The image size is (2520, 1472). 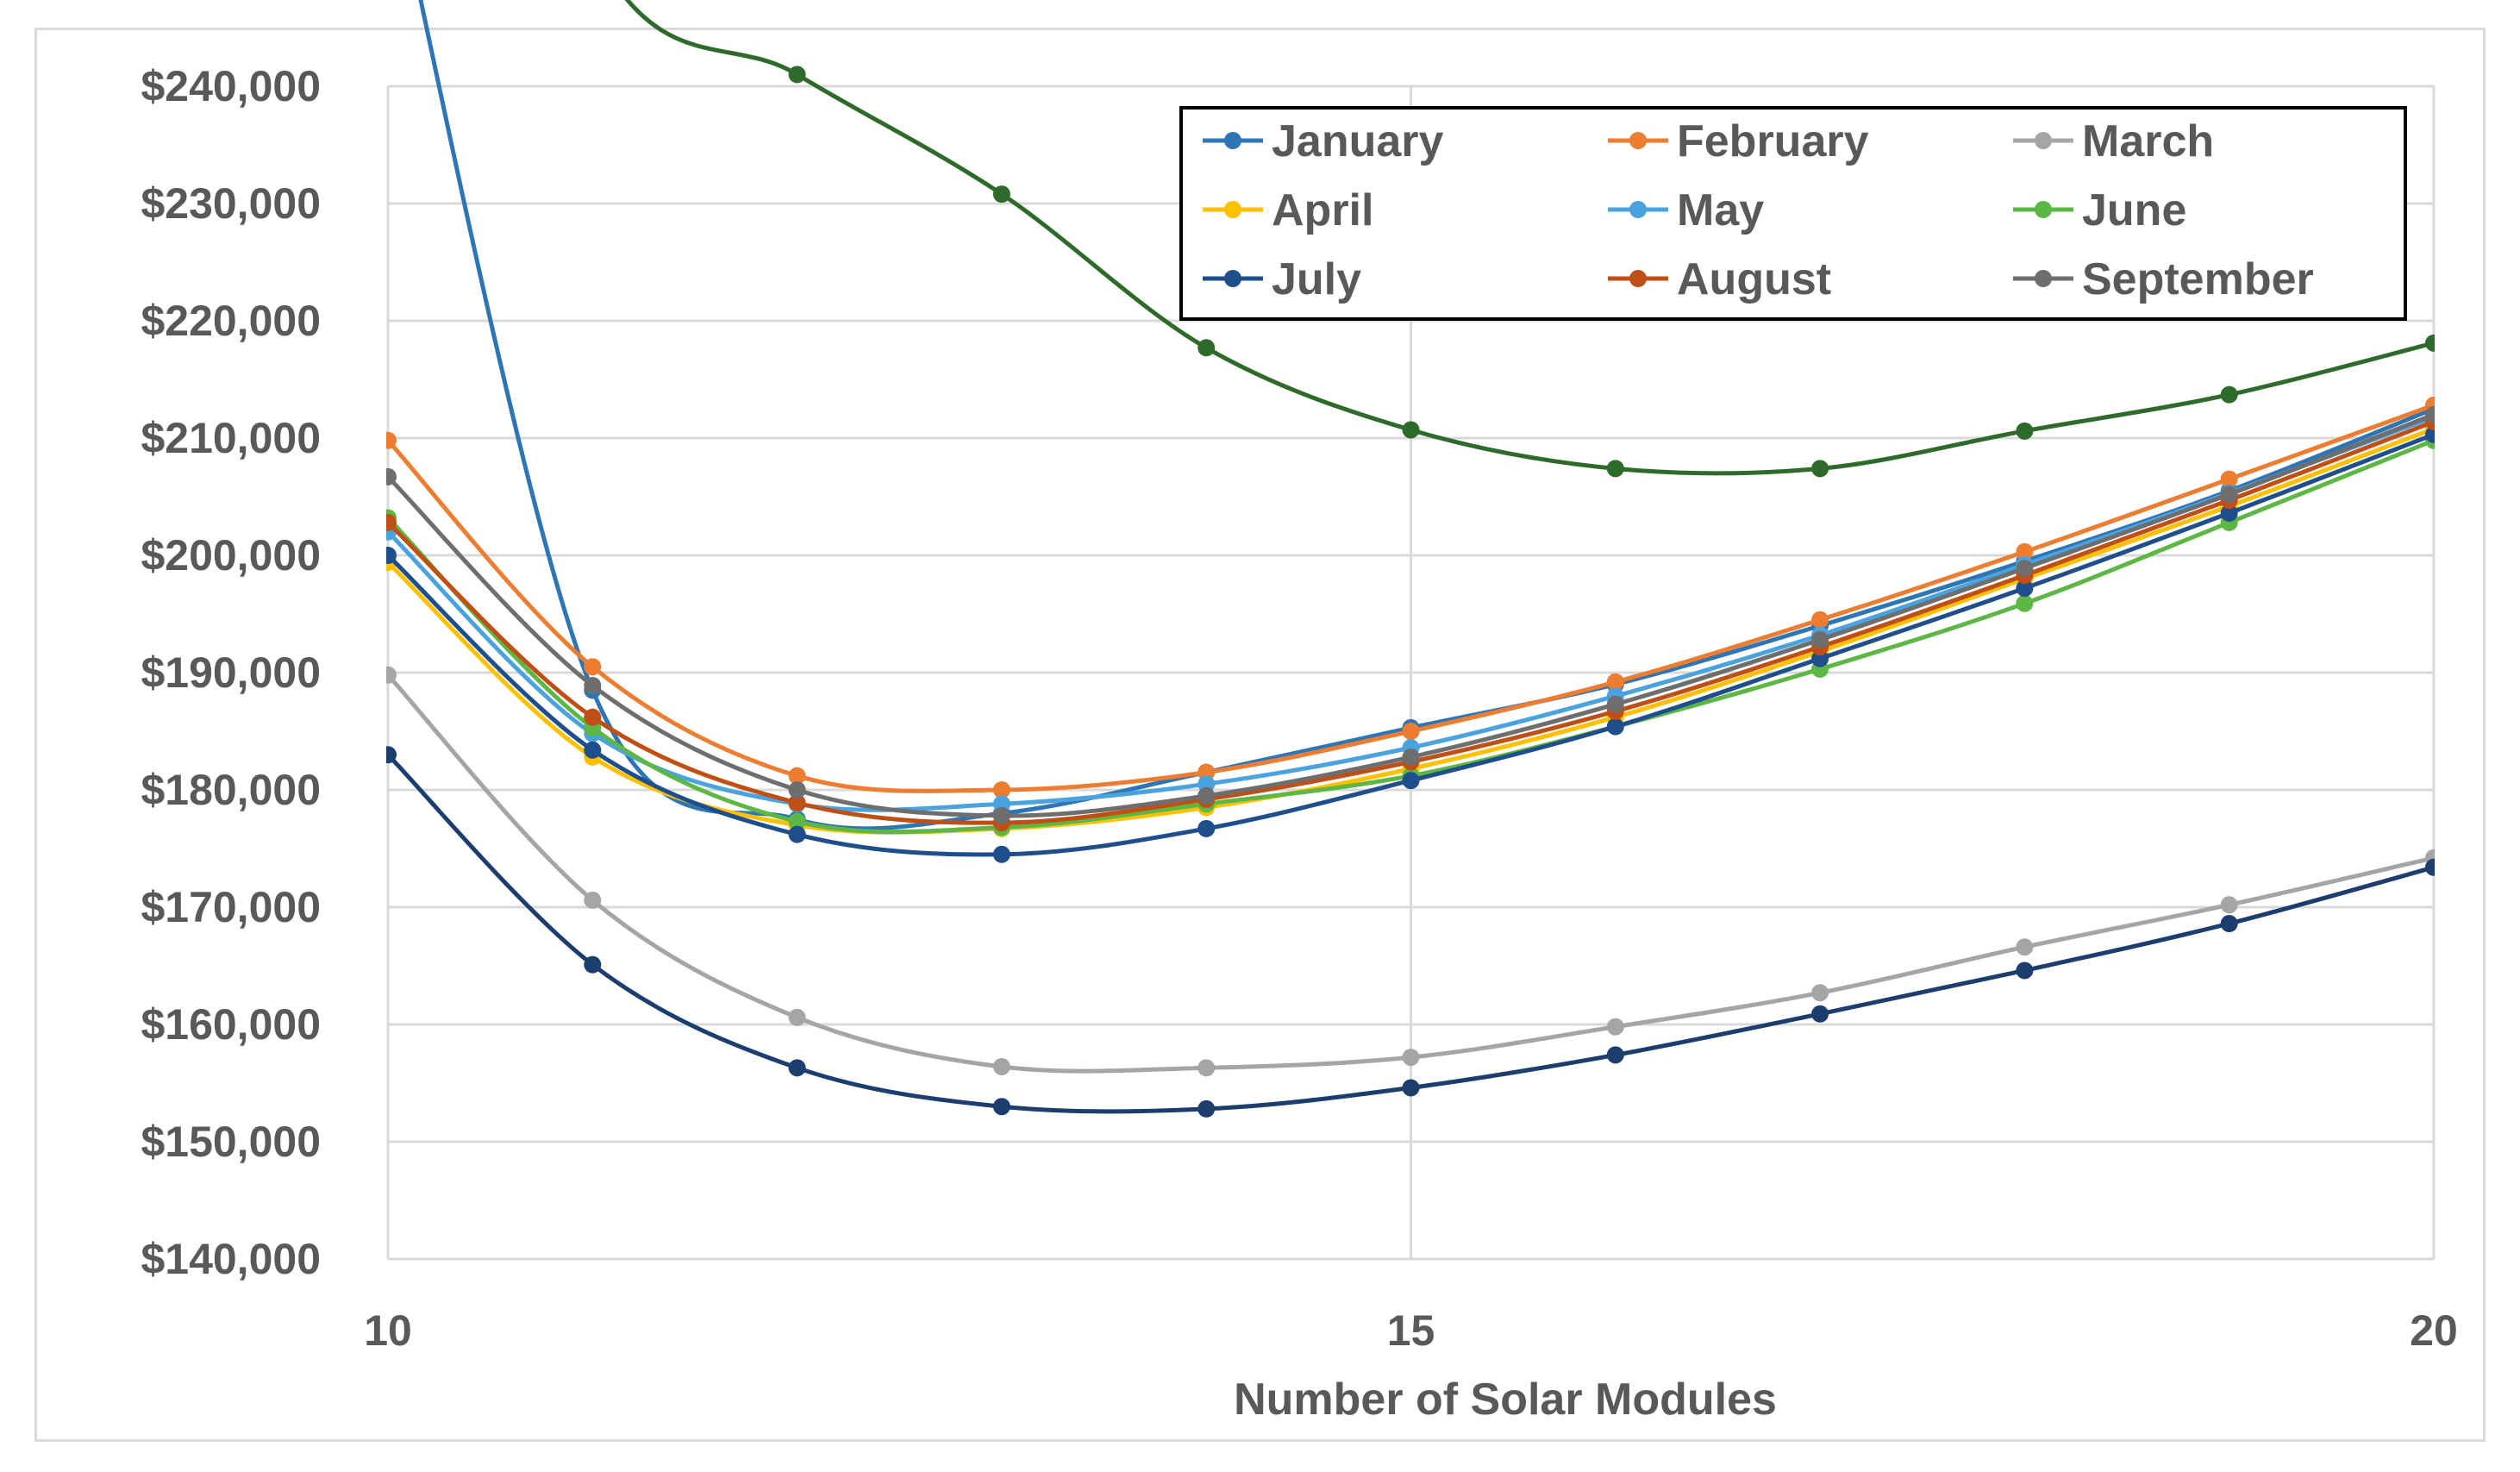 What do you see at coordinates (1773, 141) in the screenshot?
I see `legend-label: February` at bounding box center [1773, 141].